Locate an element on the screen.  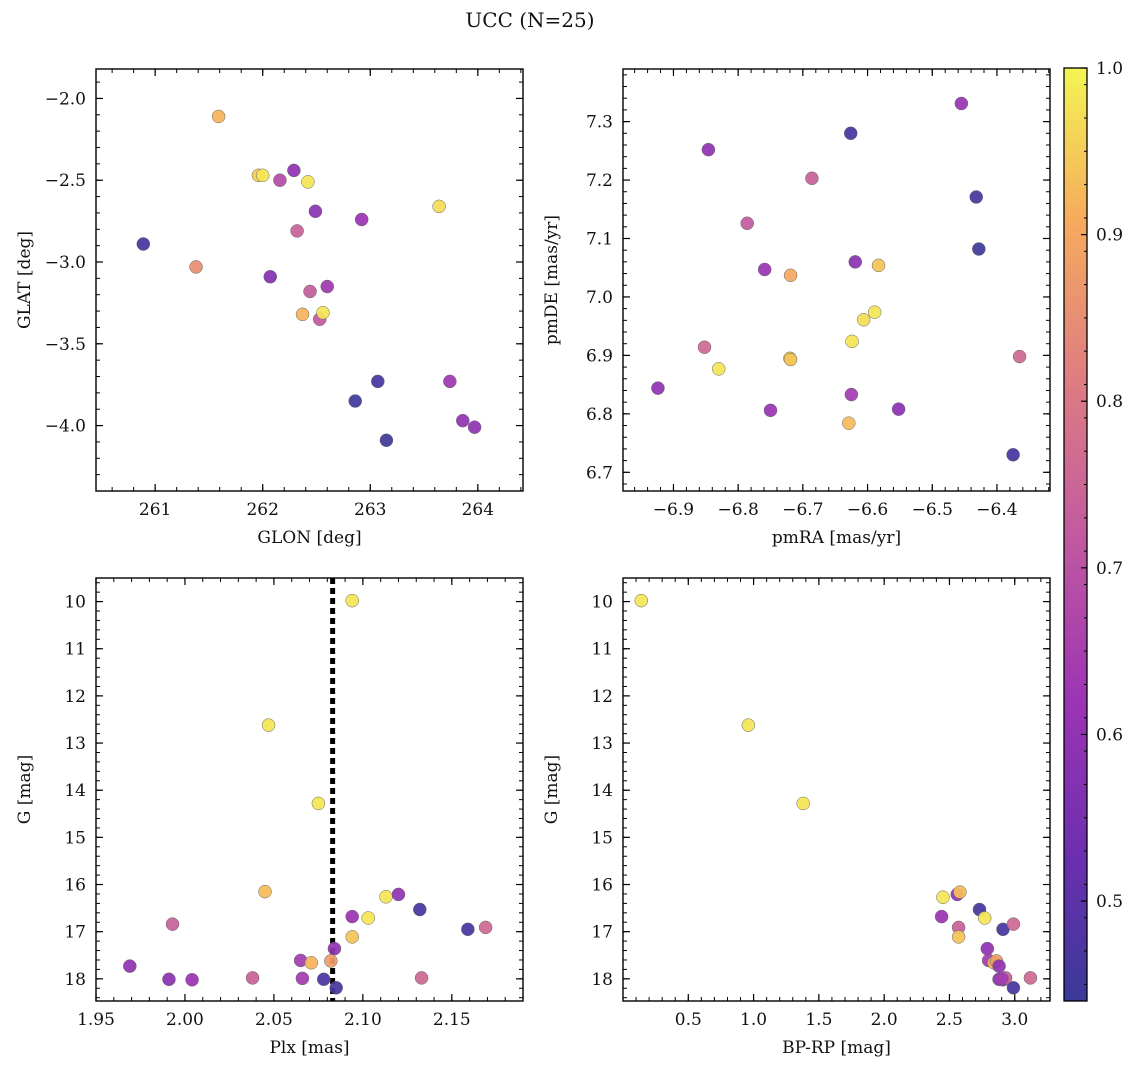
figure-title: UCC (N=25) is located at coordinates (529, 20).